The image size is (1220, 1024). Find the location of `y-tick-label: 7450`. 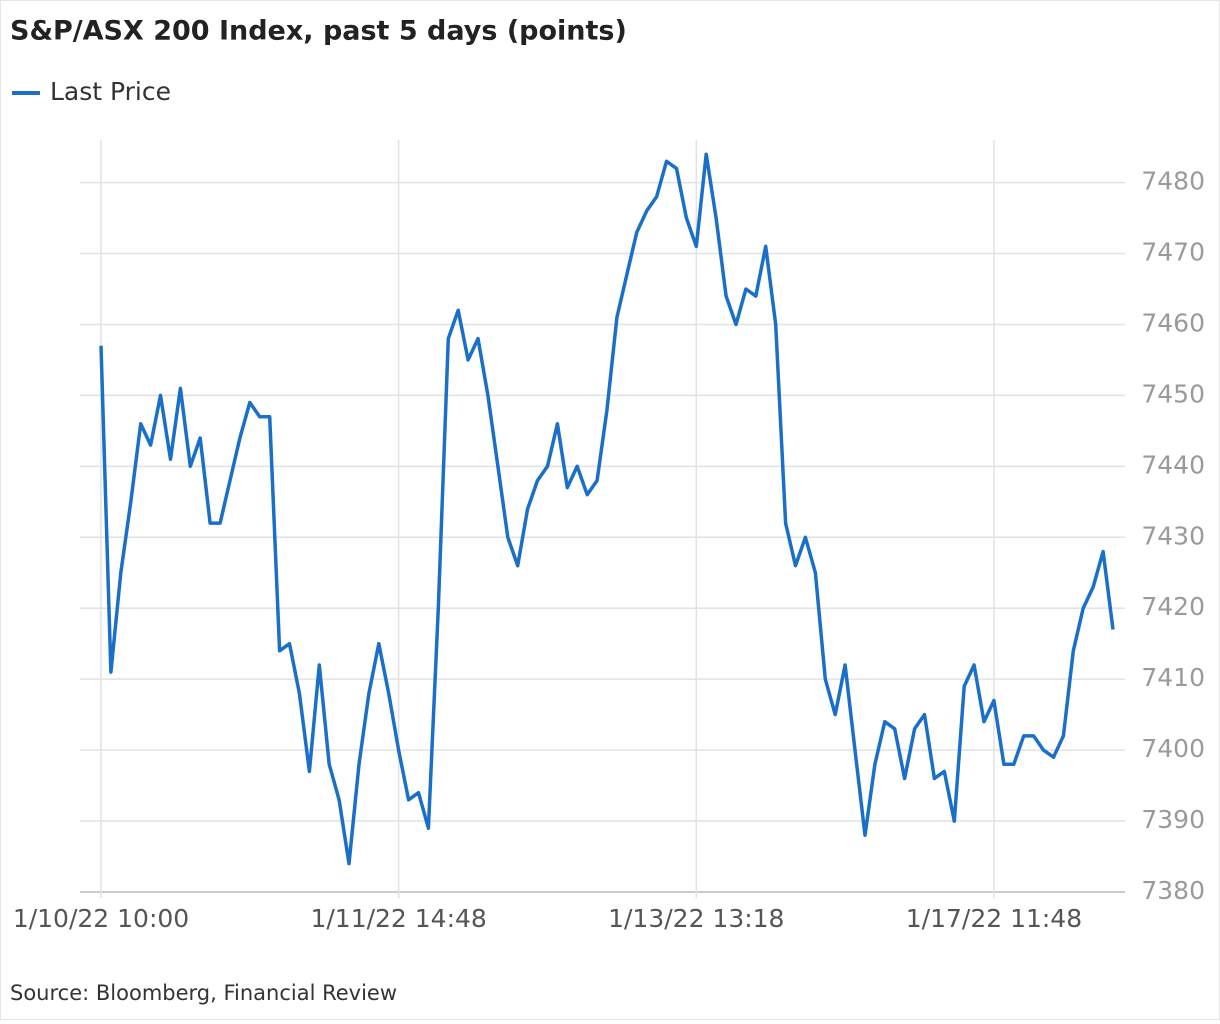

y-tick-label: 7450 is located at coordinates (1173, 393).